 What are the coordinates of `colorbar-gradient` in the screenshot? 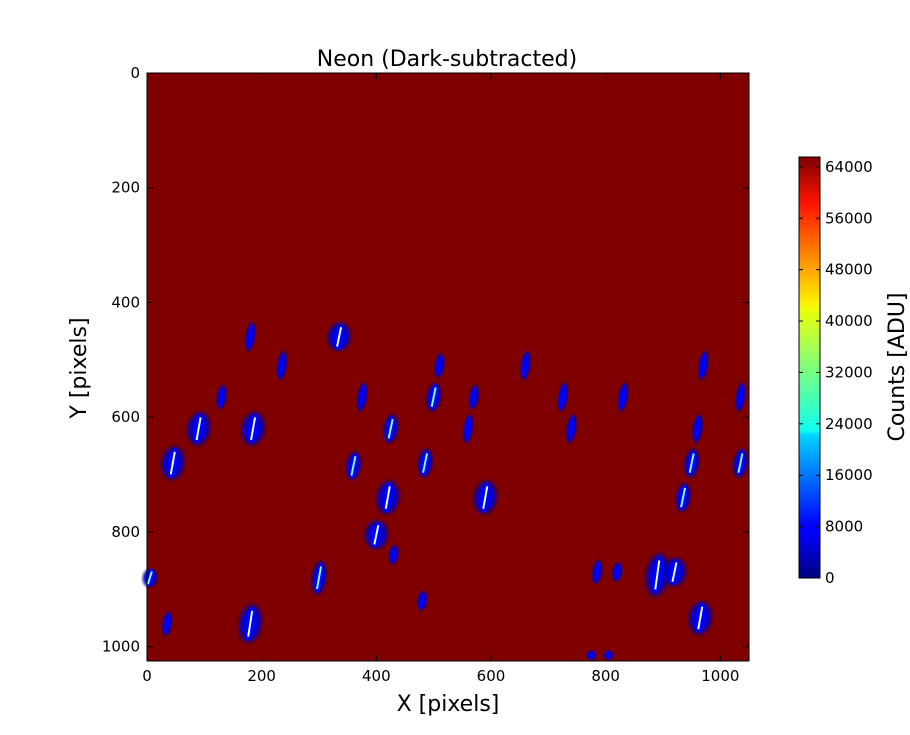 It's located at (809, 367).